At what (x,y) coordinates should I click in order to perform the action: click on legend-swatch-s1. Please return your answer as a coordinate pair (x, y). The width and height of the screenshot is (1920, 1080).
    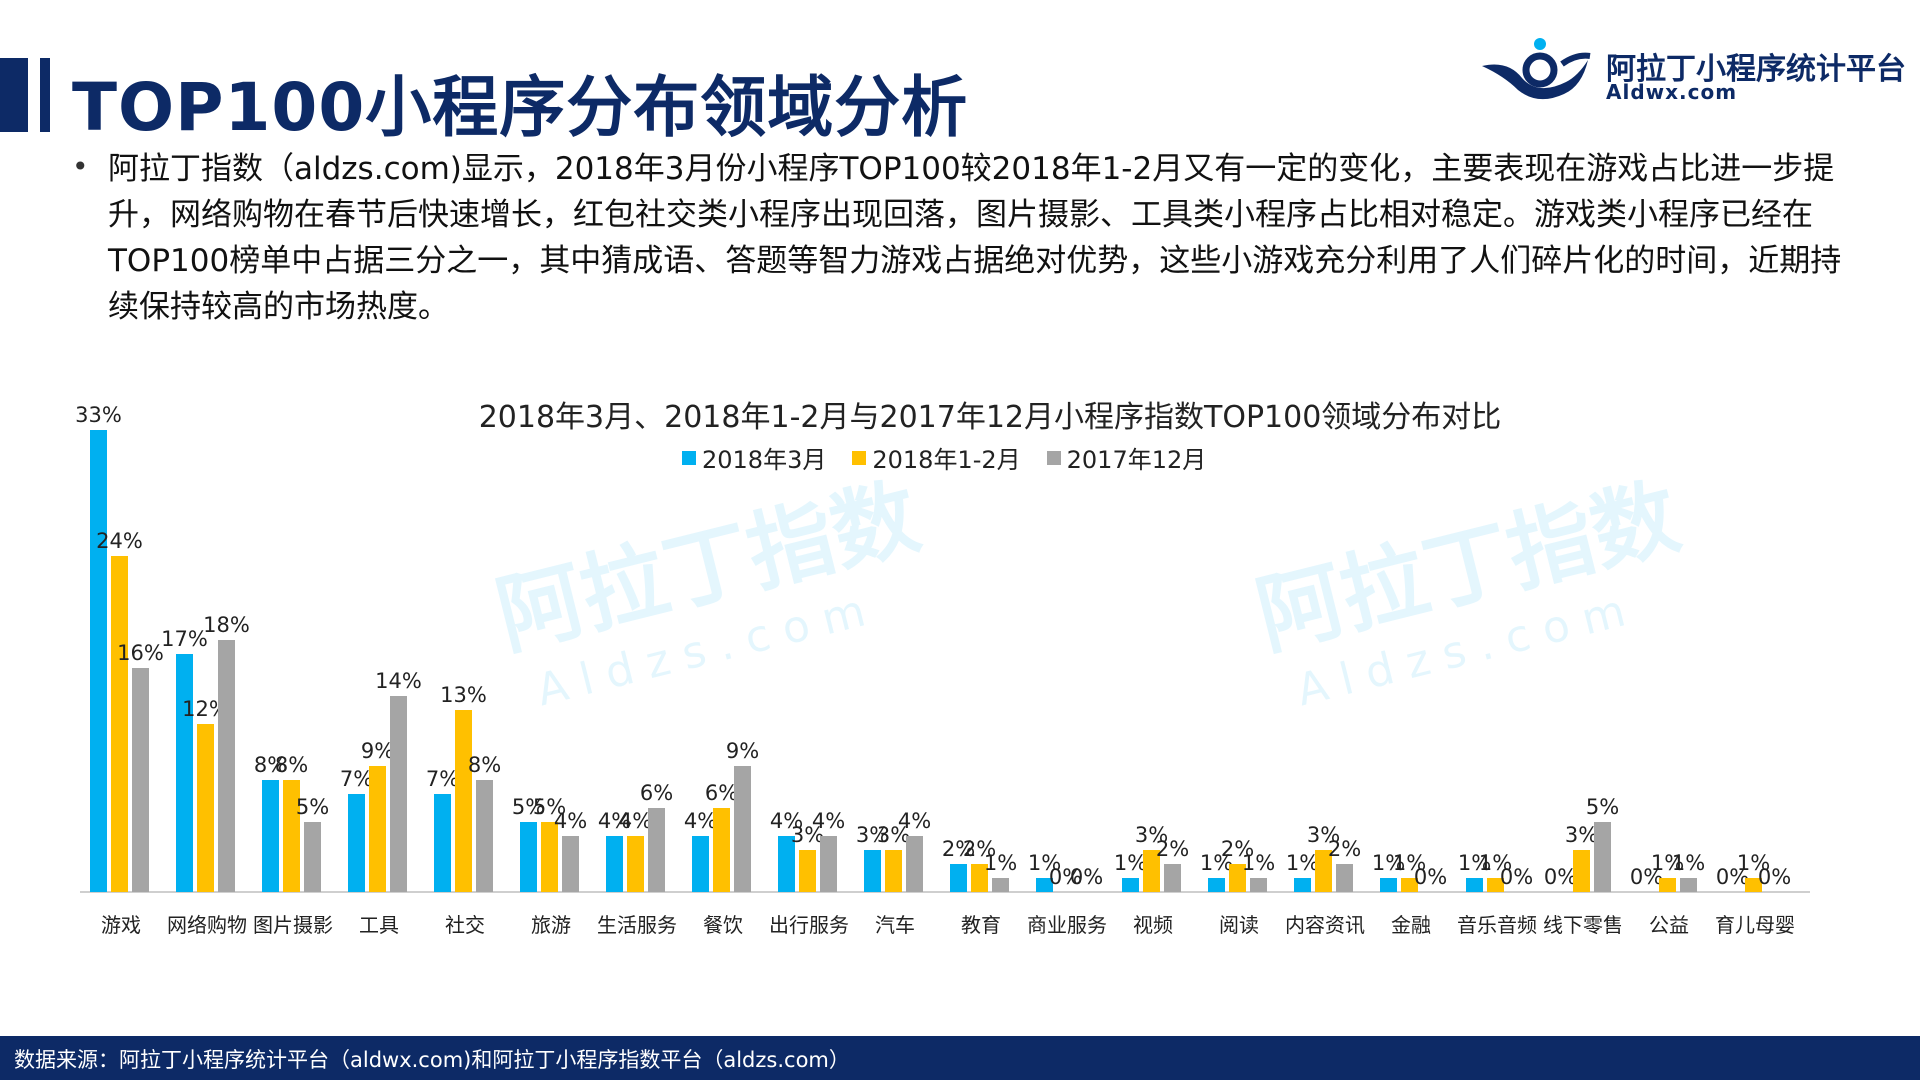
    Looking at the image, I should click on (689, 457).